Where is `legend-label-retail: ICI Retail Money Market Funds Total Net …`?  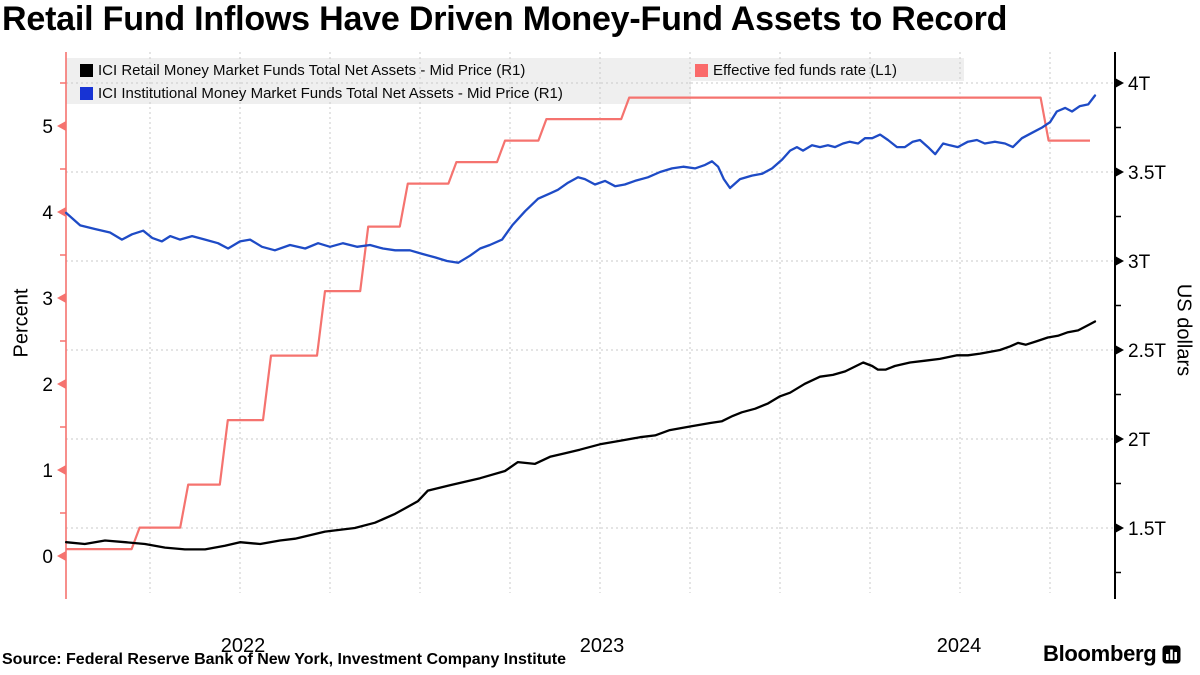
legend-label-retail: ICI Retail Money Market Funds Total Net … is located at coordinates (312, 70).